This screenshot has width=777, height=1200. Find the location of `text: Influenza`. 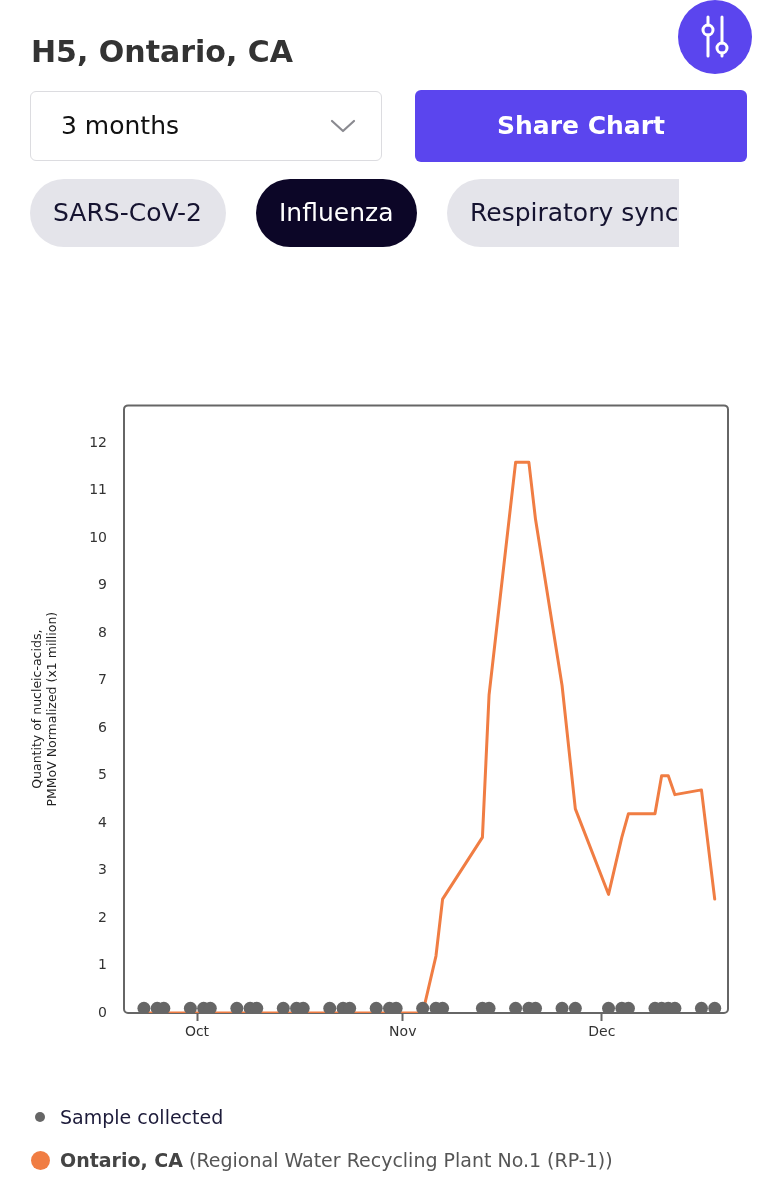

text: Influenza is located at coordinates (336, 213).